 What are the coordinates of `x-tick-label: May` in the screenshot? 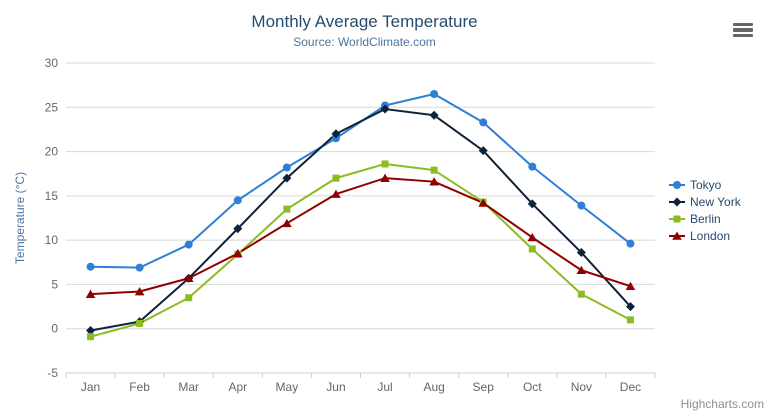 It's located at (287, 387).